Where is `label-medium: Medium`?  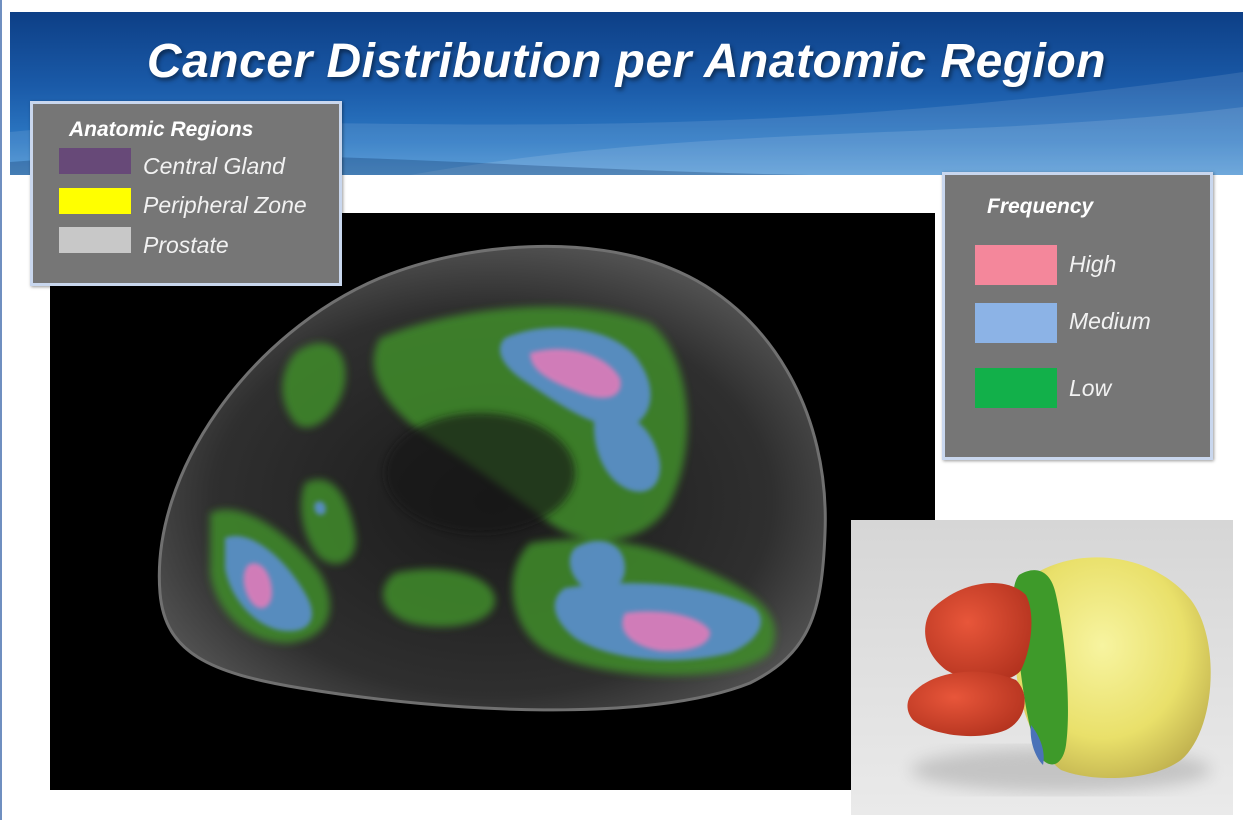
label-medium: Medium is located at coordinates (1110, 321).